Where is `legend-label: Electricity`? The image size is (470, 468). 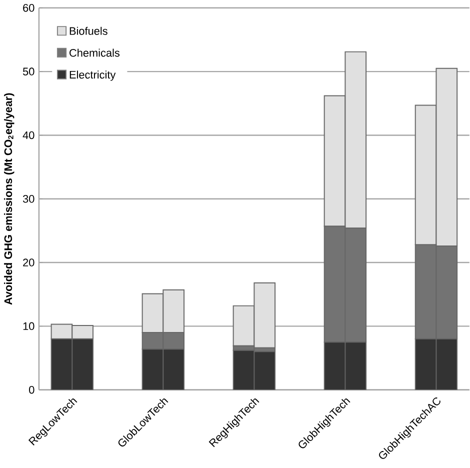 legend-label: Electricity is located at coordinates (93, 75).